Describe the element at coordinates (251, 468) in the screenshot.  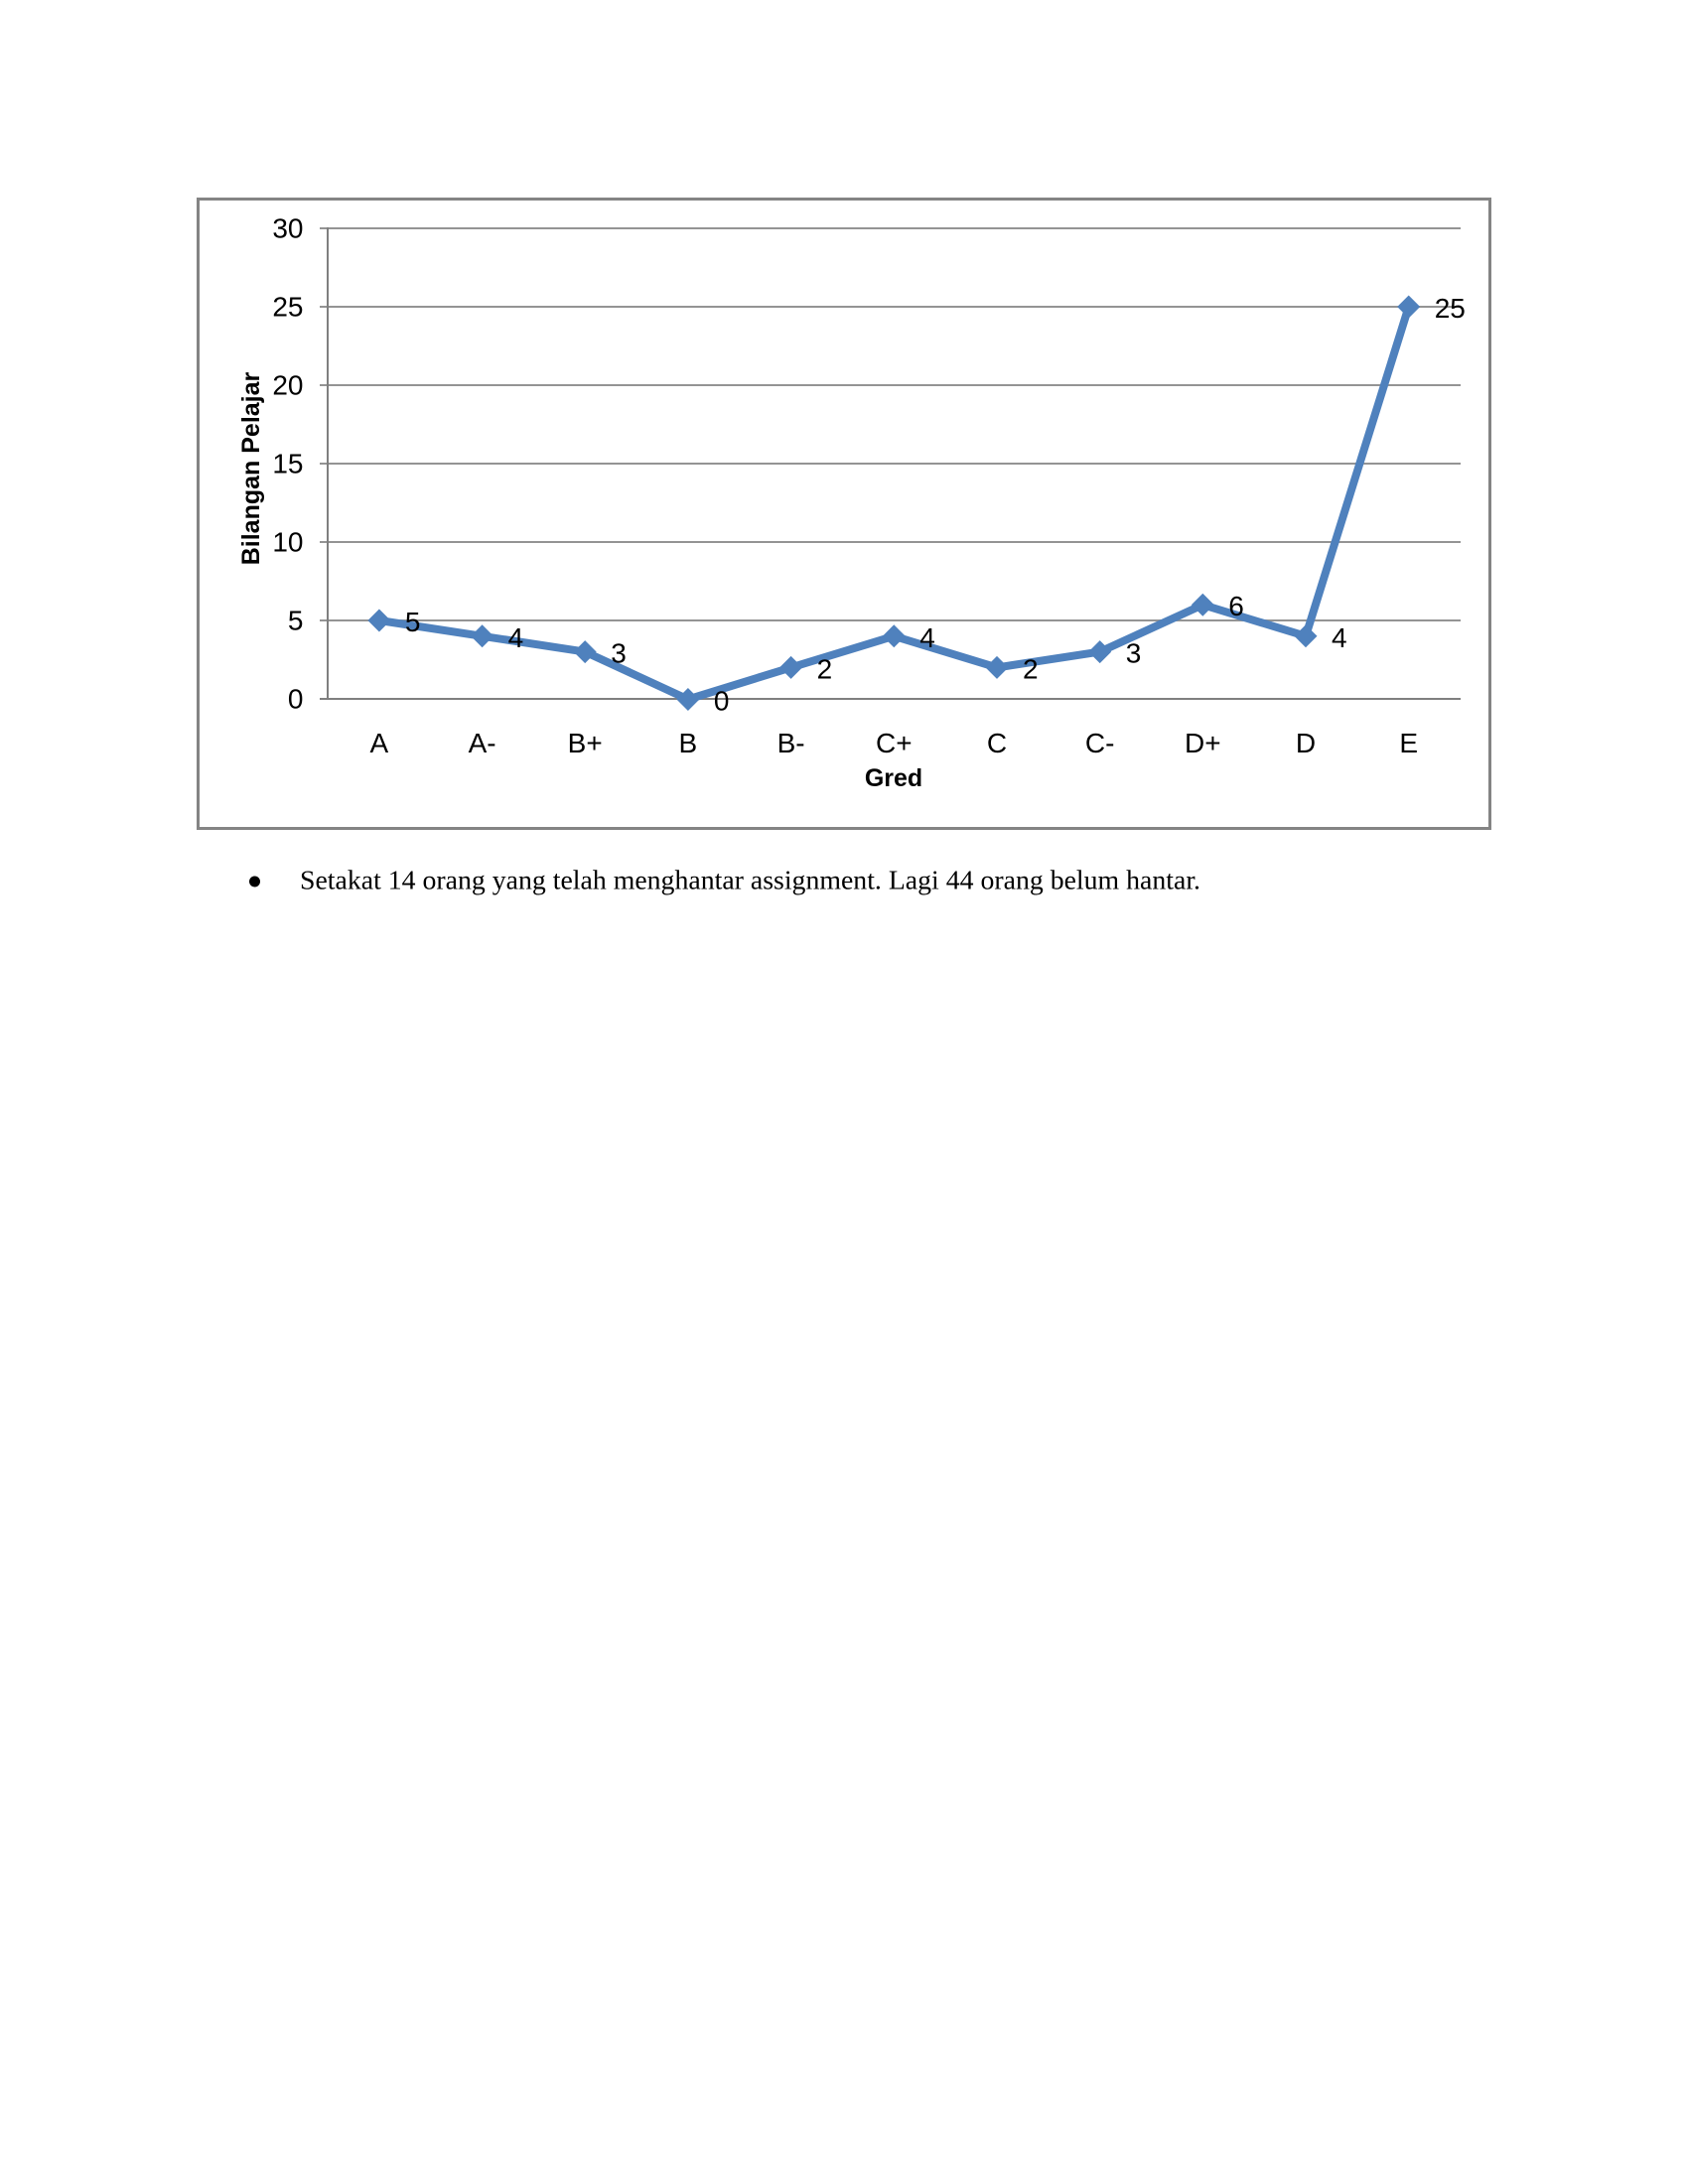
I see `svg-text: Bilangan Pelajar` at that location.